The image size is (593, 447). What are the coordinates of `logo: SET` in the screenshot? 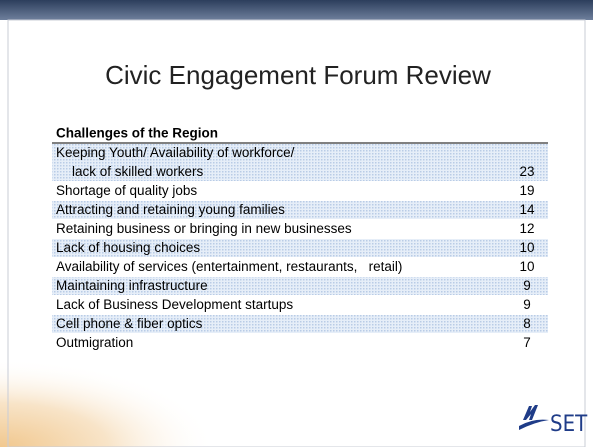 It's located at (553, 421).